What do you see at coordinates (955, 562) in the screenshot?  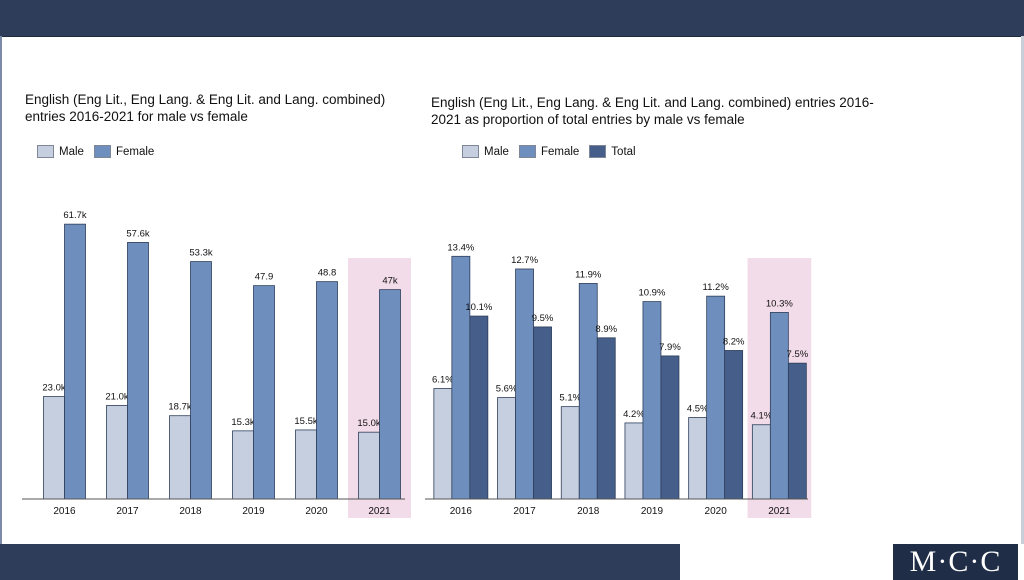 I see `mcc-logo: M·C·C` at bounding box center [955, 562].